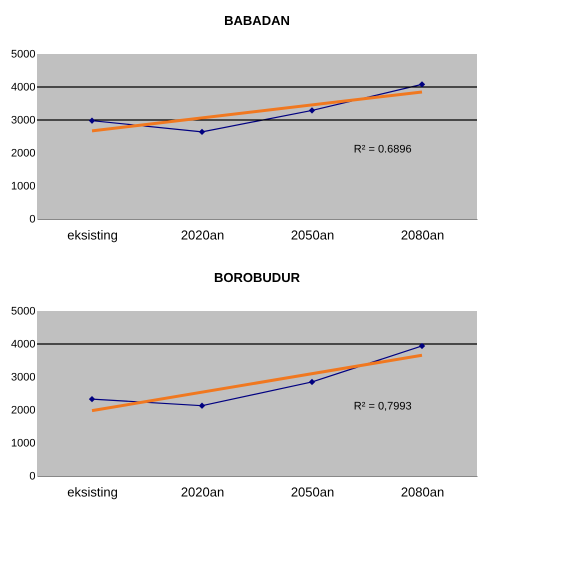 Image resolution: width=569 pixels, height=566 pixels. Describe the element at coordinates (383, 150) in the screenshot. I see `annotation: R² = 0.6896` at that location.